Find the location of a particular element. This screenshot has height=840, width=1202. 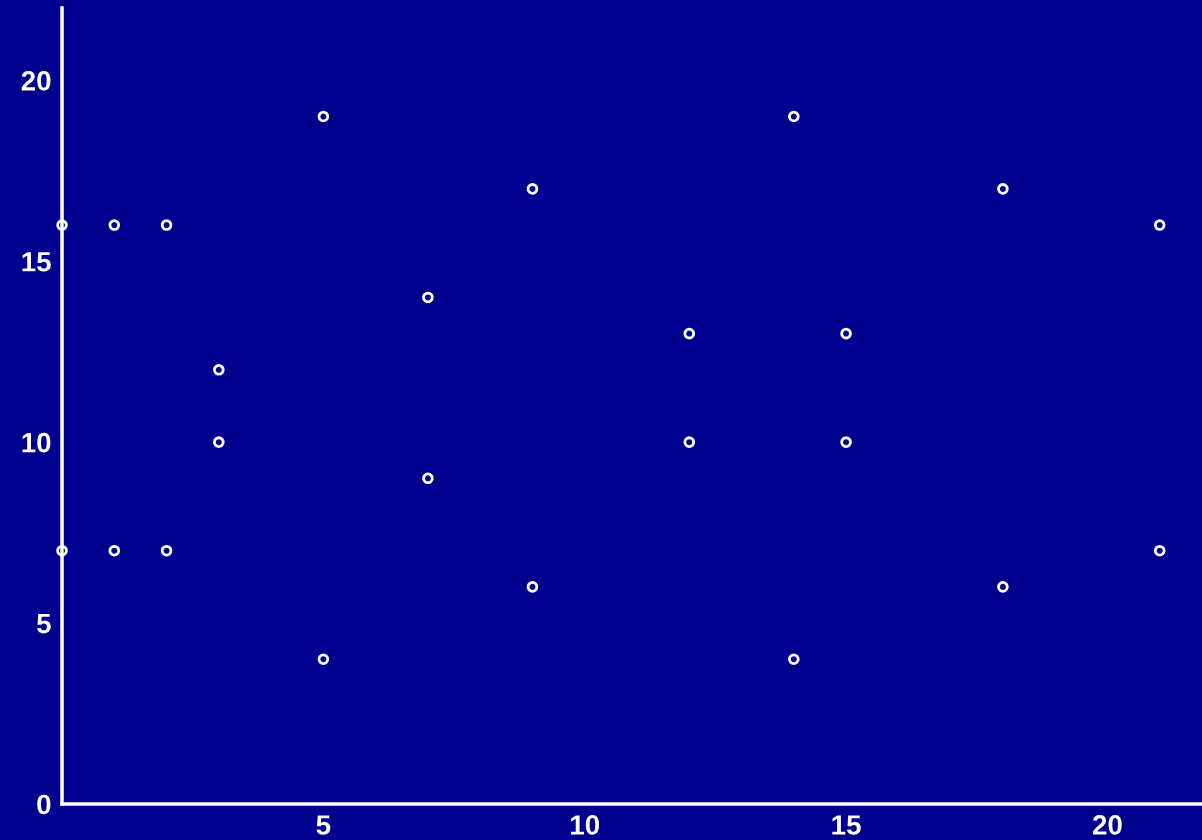

y-tick-label: 5 is located at coordinates (44, 624).